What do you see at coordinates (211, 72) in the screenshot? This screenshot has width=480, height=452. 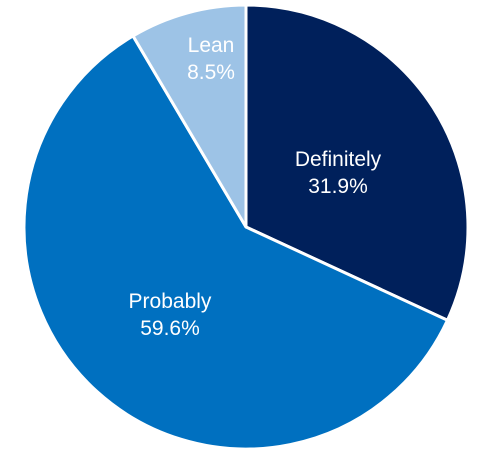 I see `slice-value-lean: 8.5%` at bounding box center [211, 72].